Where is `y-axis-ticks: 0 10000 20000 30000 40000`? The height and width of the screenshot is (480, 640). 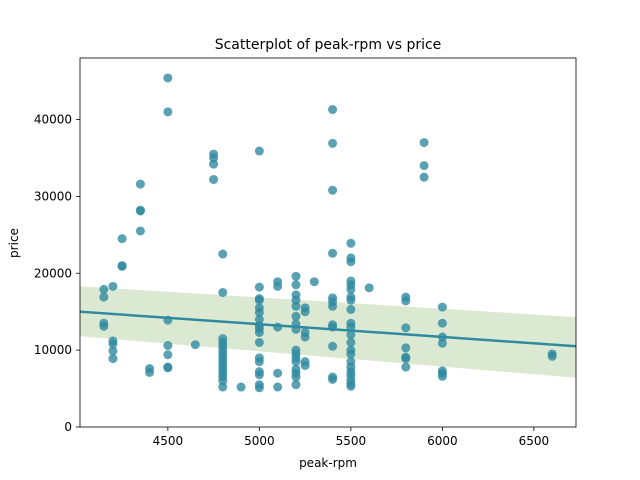
y-axis-ticks: 0 10000 20000 30000 40000 is located at coordinates (57, 273).